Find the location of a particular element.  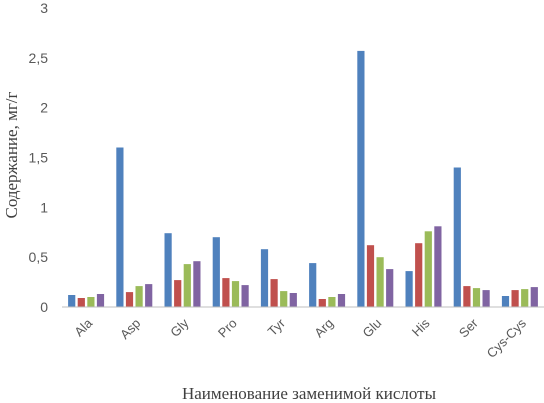

x-tick-label-glu: Glu is located at coordinates (372, 328).